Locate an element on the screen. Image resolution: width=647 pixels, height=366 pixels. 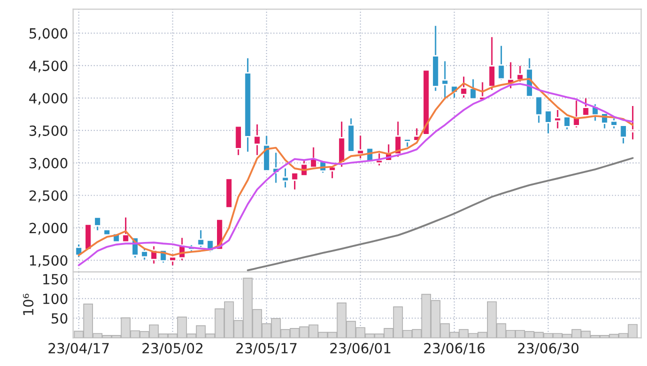
y-tick-label: 5,000 is located at coordinates (49, 34).